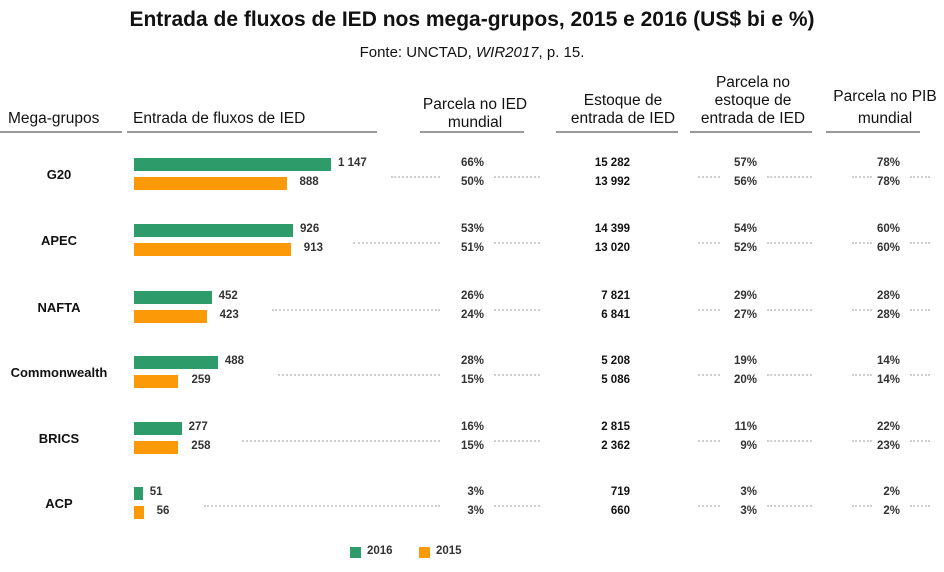  I want to click on dots-pre-share-stock-nafta, so click(709, 310).